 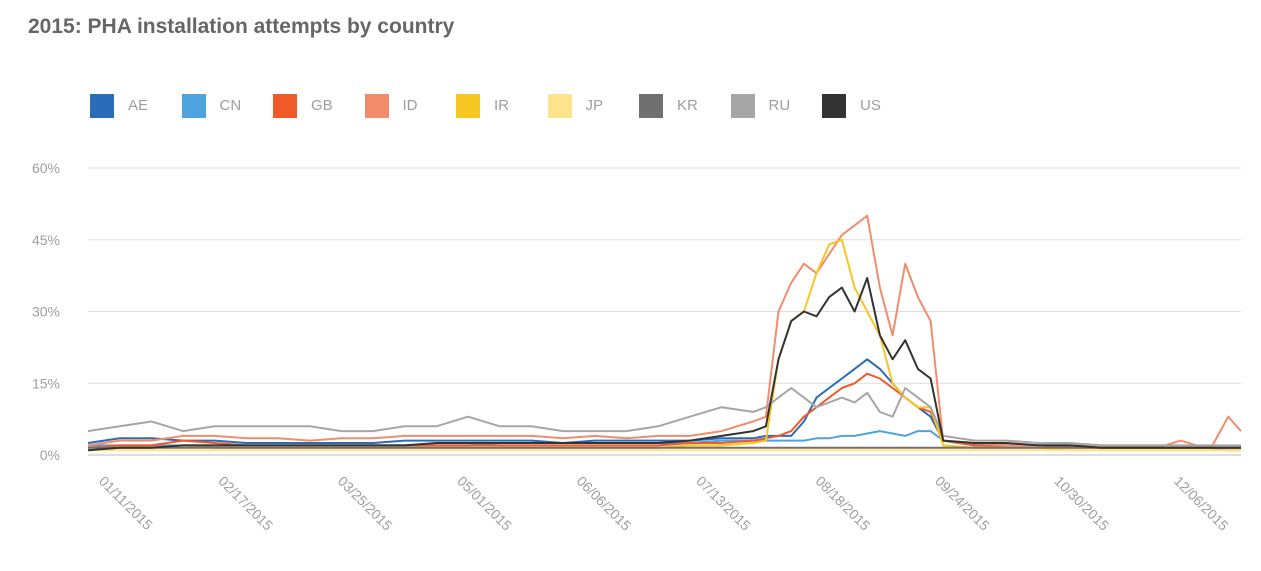 What do you see at coordinates (322, 105) in the screenshot?
I see `legend-label: GB` at bounding box center [322, 105].